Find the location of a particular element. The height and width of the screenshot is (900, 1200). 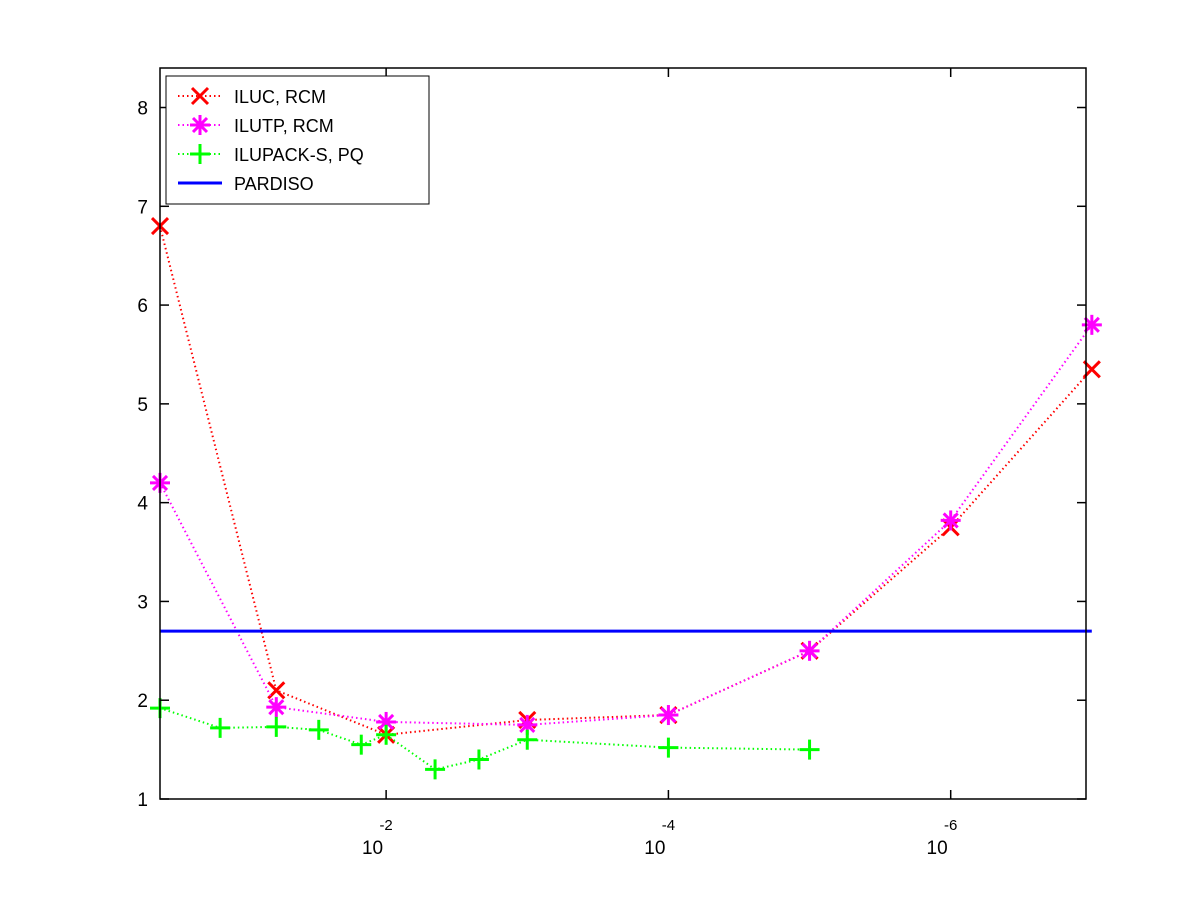

legend-entry-iluc-rcm: ILUC, RCM is located at coordinates (252, 96).